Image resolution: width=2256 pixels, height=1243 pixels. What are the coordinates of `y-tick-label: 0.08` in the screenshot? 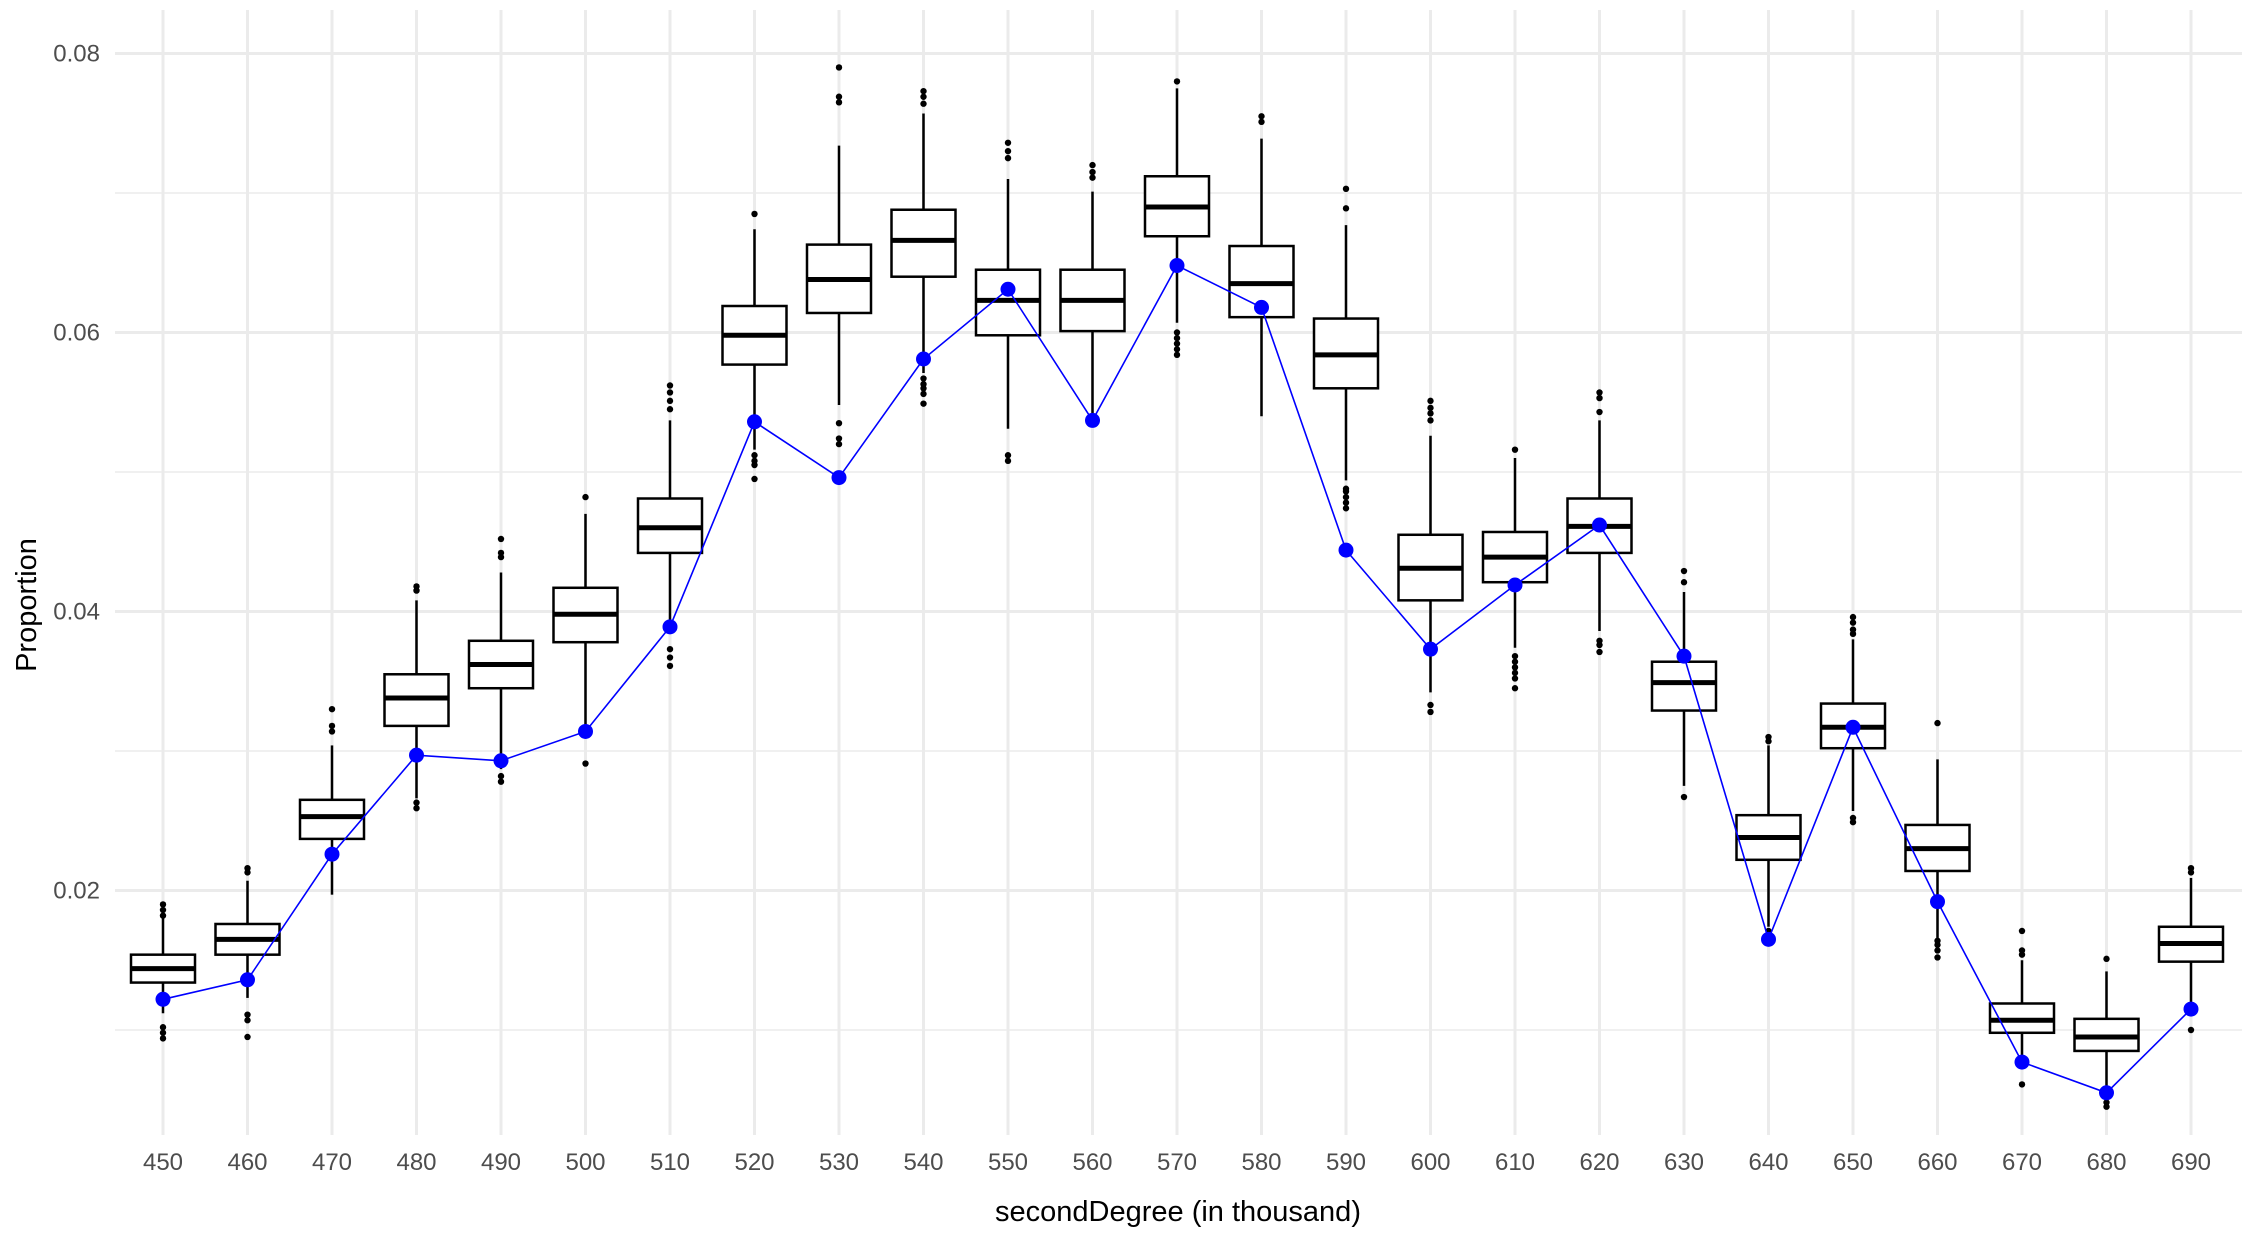 It's located at (76, 54).